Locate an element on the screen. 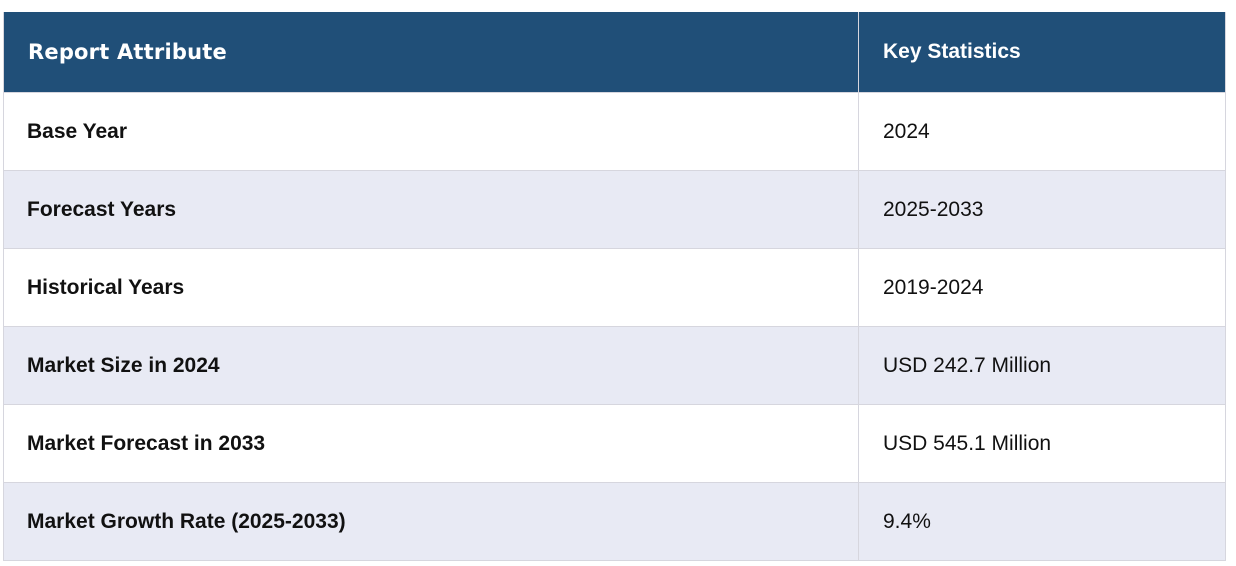  value-cell: 2025-2033 is located at coordinates (1042, 209).